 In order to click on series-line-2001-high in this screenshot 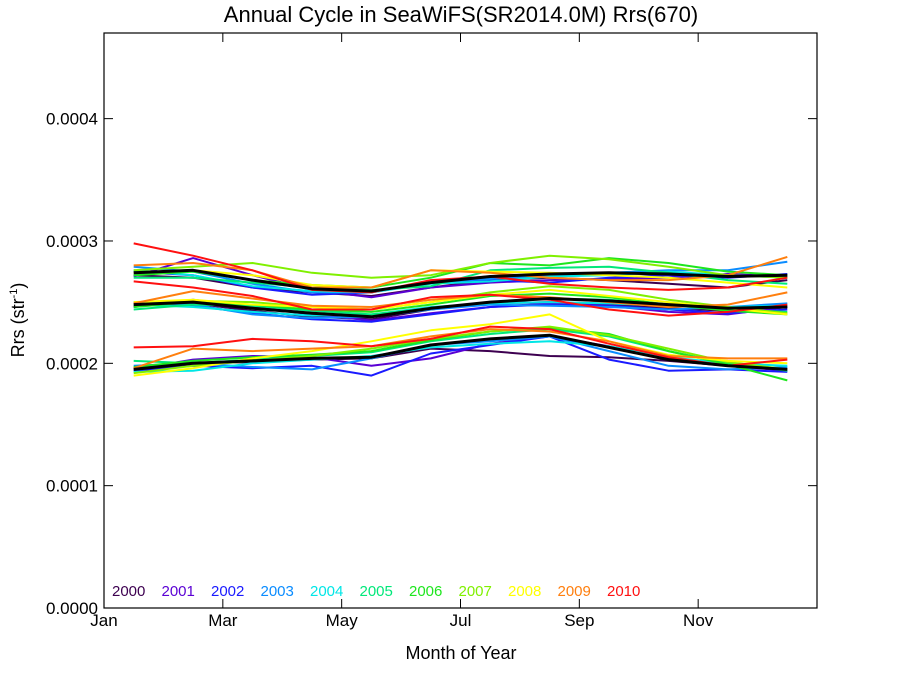, I will do `click(460, 278)`.